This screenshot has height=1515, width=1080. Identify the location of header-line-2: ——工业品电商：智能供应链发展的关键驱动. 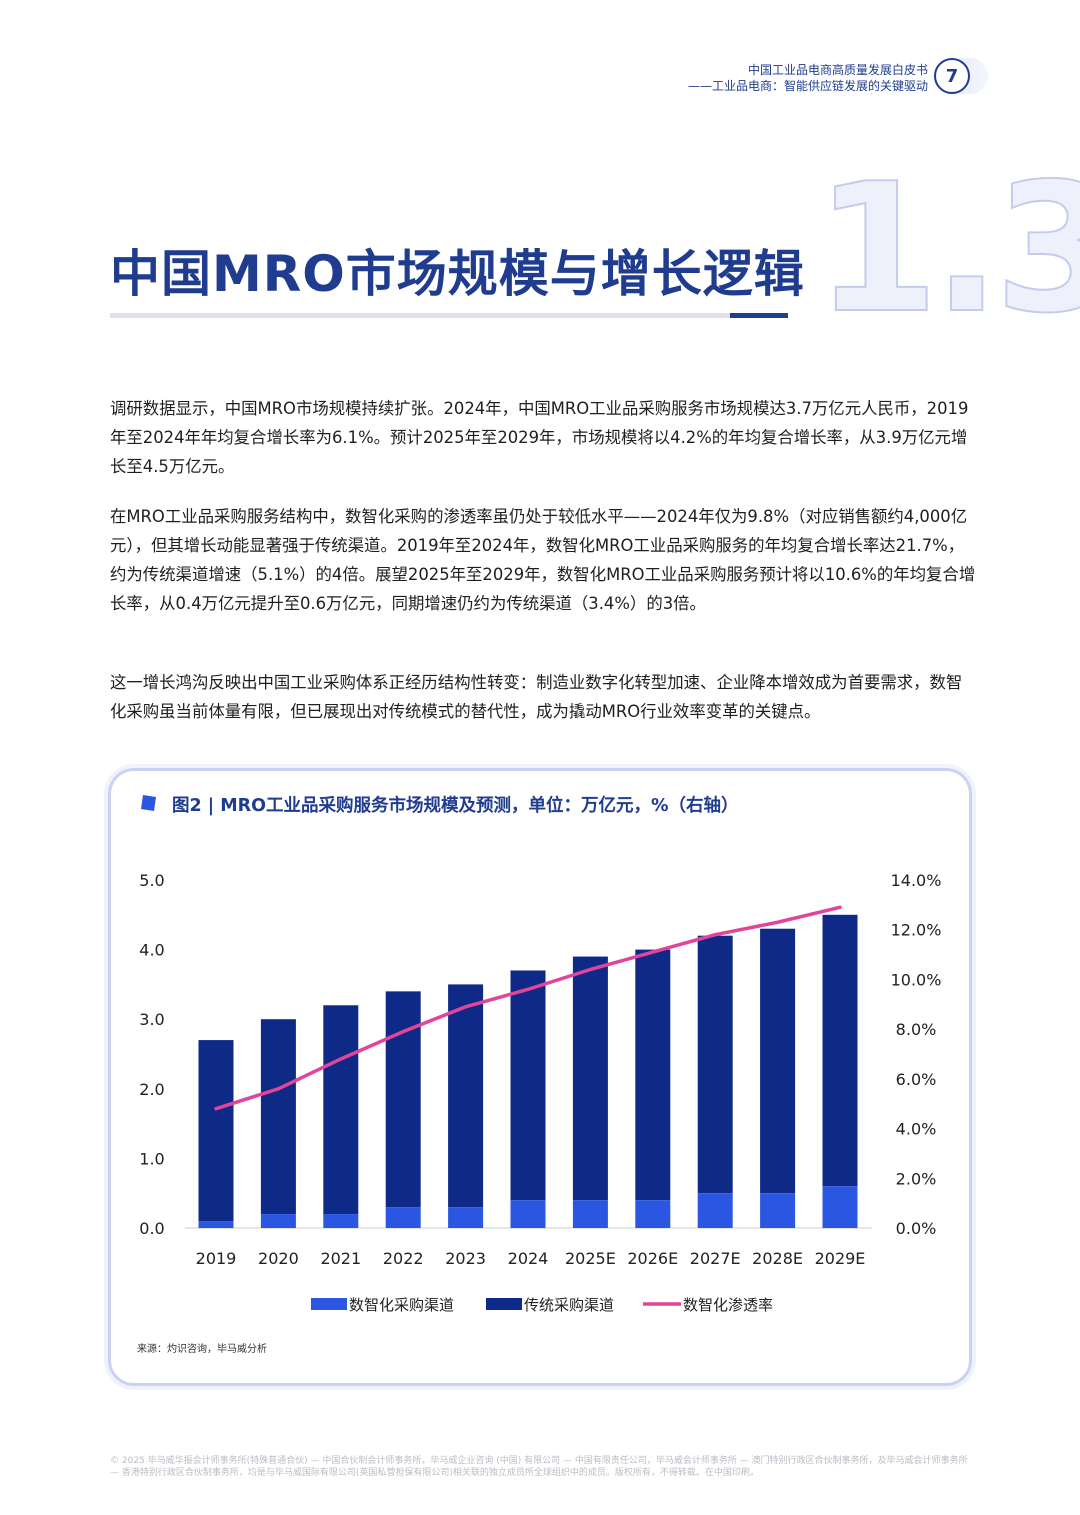
(807, 86).